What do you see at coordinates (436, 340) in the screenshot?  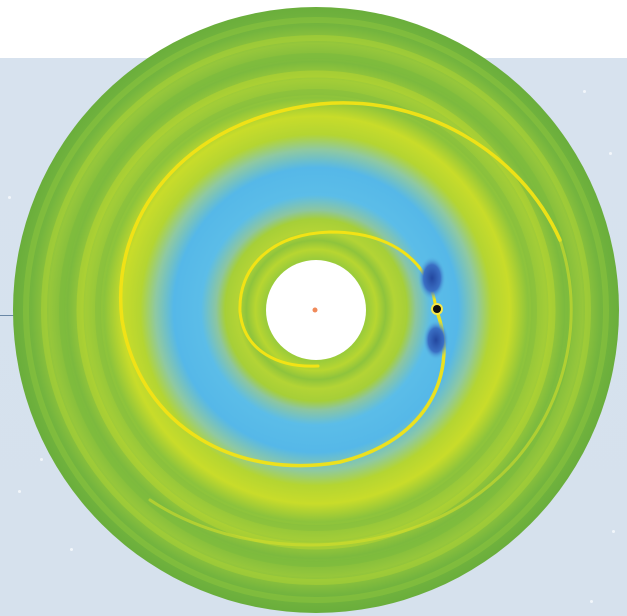 I see `vortex-lower` at bounding box center [436, 340].